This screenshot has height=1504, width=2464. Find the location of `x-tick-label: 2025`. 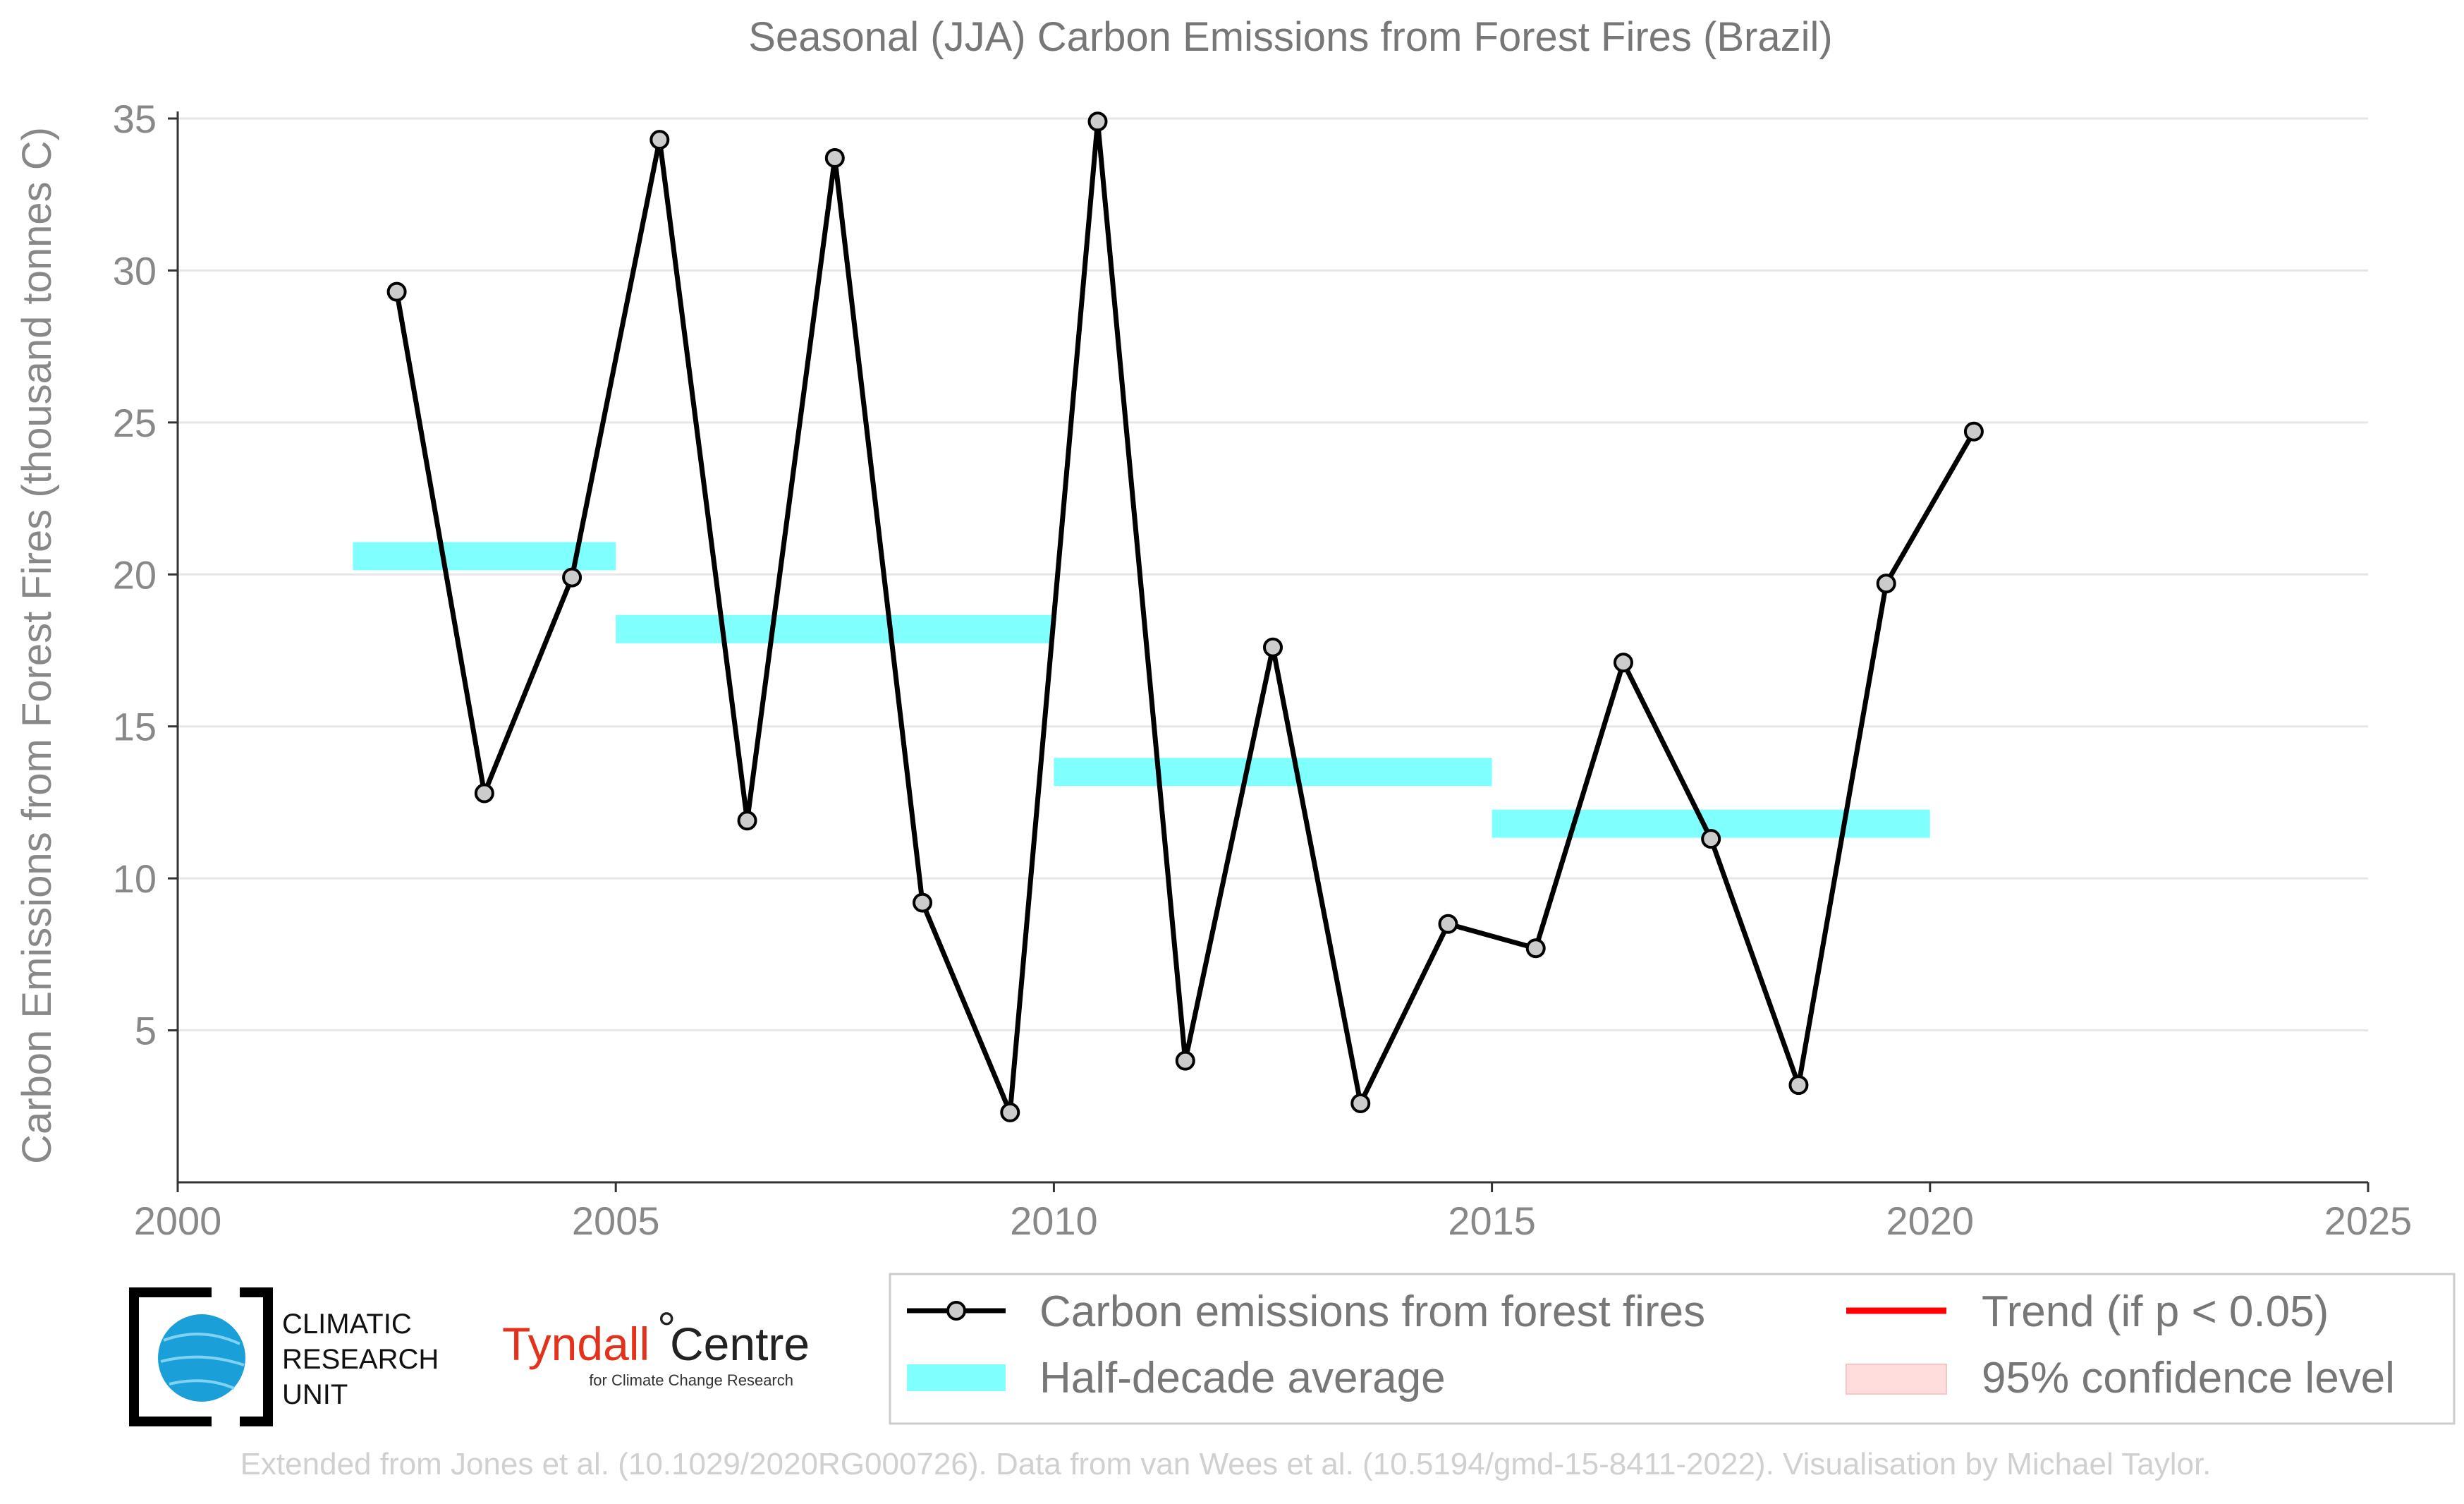

x-tick-label: 2025 is located at coordinates (2368, 1221).